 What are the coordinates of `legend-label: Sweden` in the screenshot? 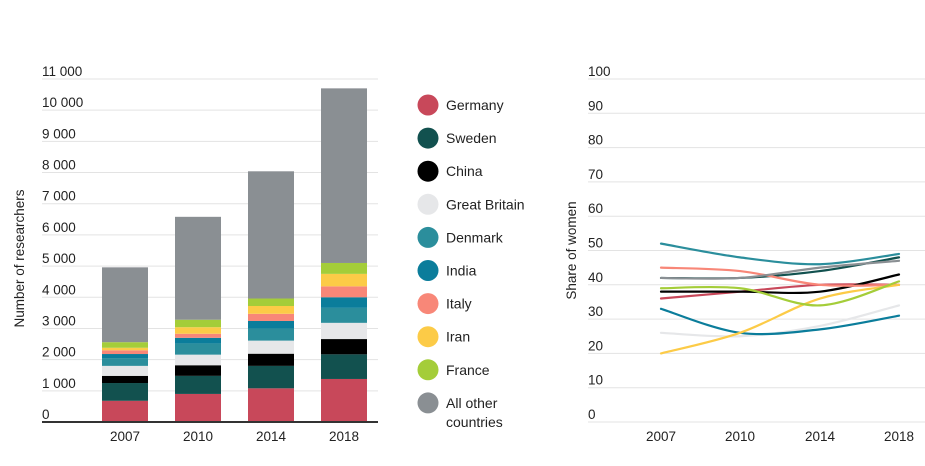 It's located at (471, 138).